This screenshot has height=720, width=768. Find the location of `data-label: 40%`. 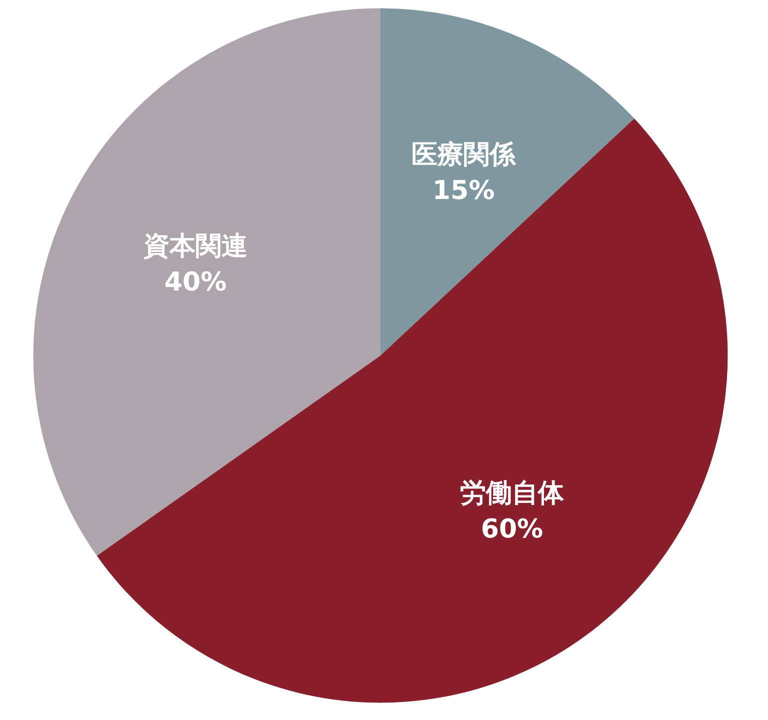

data-label: 40% is located at coordinates (195, 282).